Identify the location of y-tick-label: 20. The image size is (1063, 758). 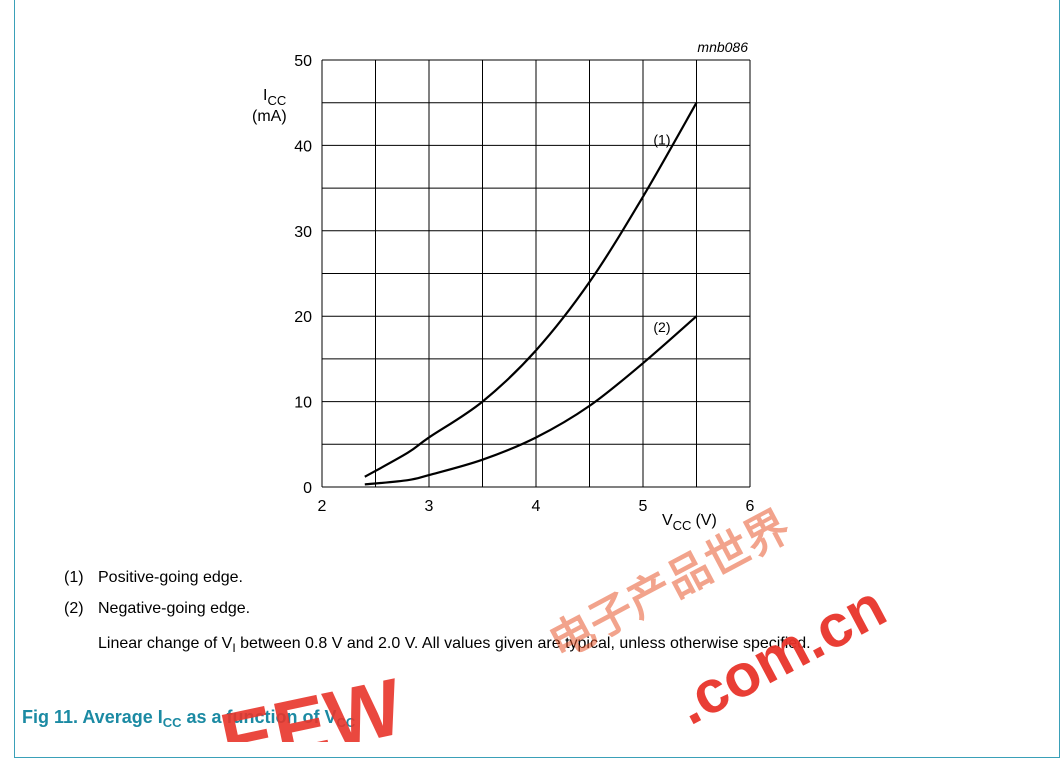
(303, 317).